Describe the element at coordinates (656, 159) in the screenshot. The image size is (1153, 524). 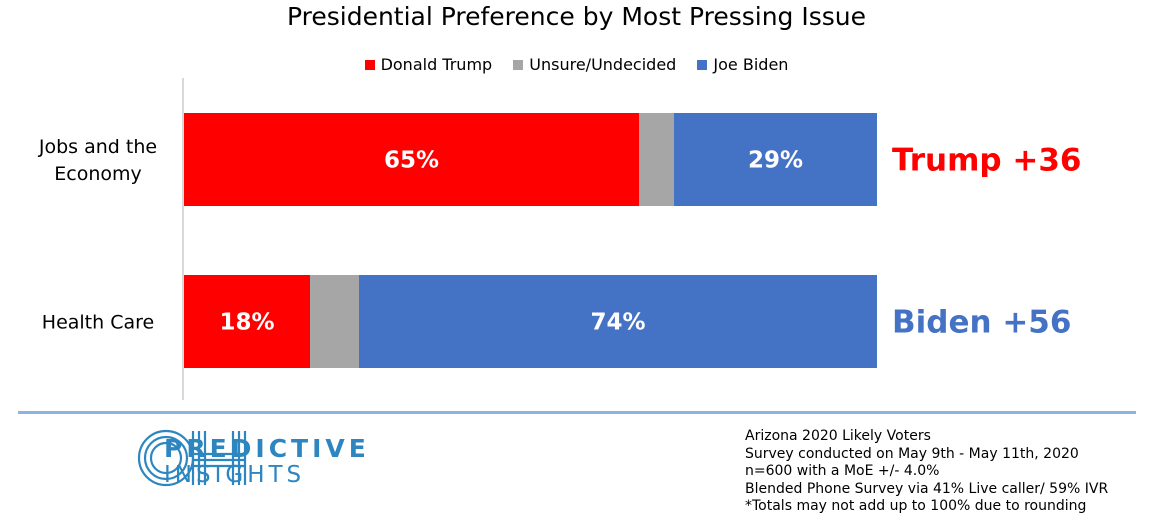
I see `bar-jobs-economy-undecided` at that location.